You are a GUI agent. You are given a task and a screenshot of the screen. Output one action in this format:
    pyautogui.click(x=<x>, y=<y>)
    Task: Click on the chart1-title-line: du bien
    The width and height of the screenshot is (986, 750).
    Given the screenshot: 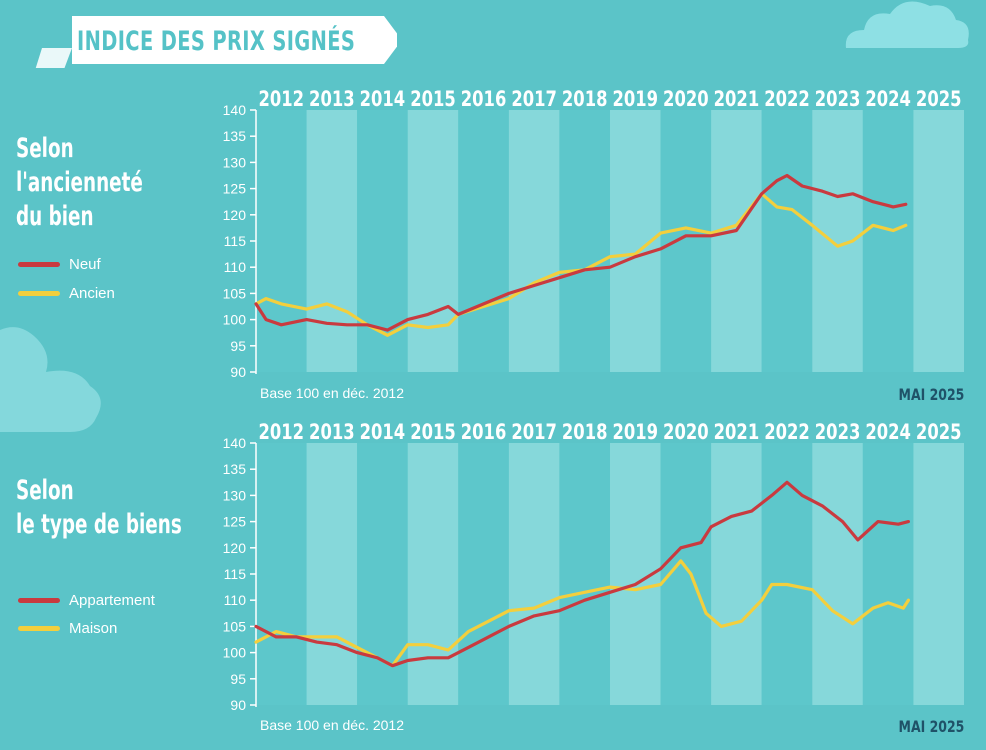 What is the action you would take?
    pyautogui.click(x=55, y=216)
    